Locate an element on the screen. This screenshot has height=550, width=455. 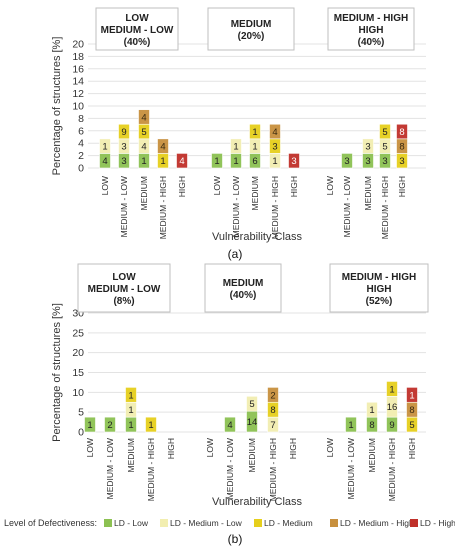
group-header-label: (20%) is located at coordinates (251, 36).